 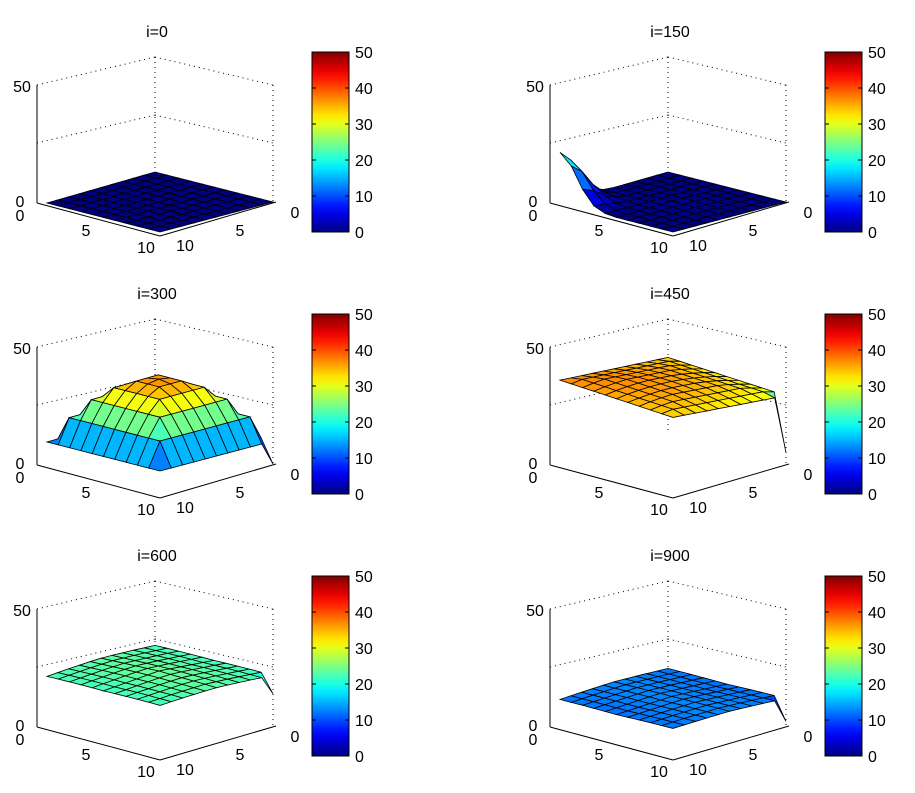 I want to click on panel-title: i=150, so click(x=670, y=32).